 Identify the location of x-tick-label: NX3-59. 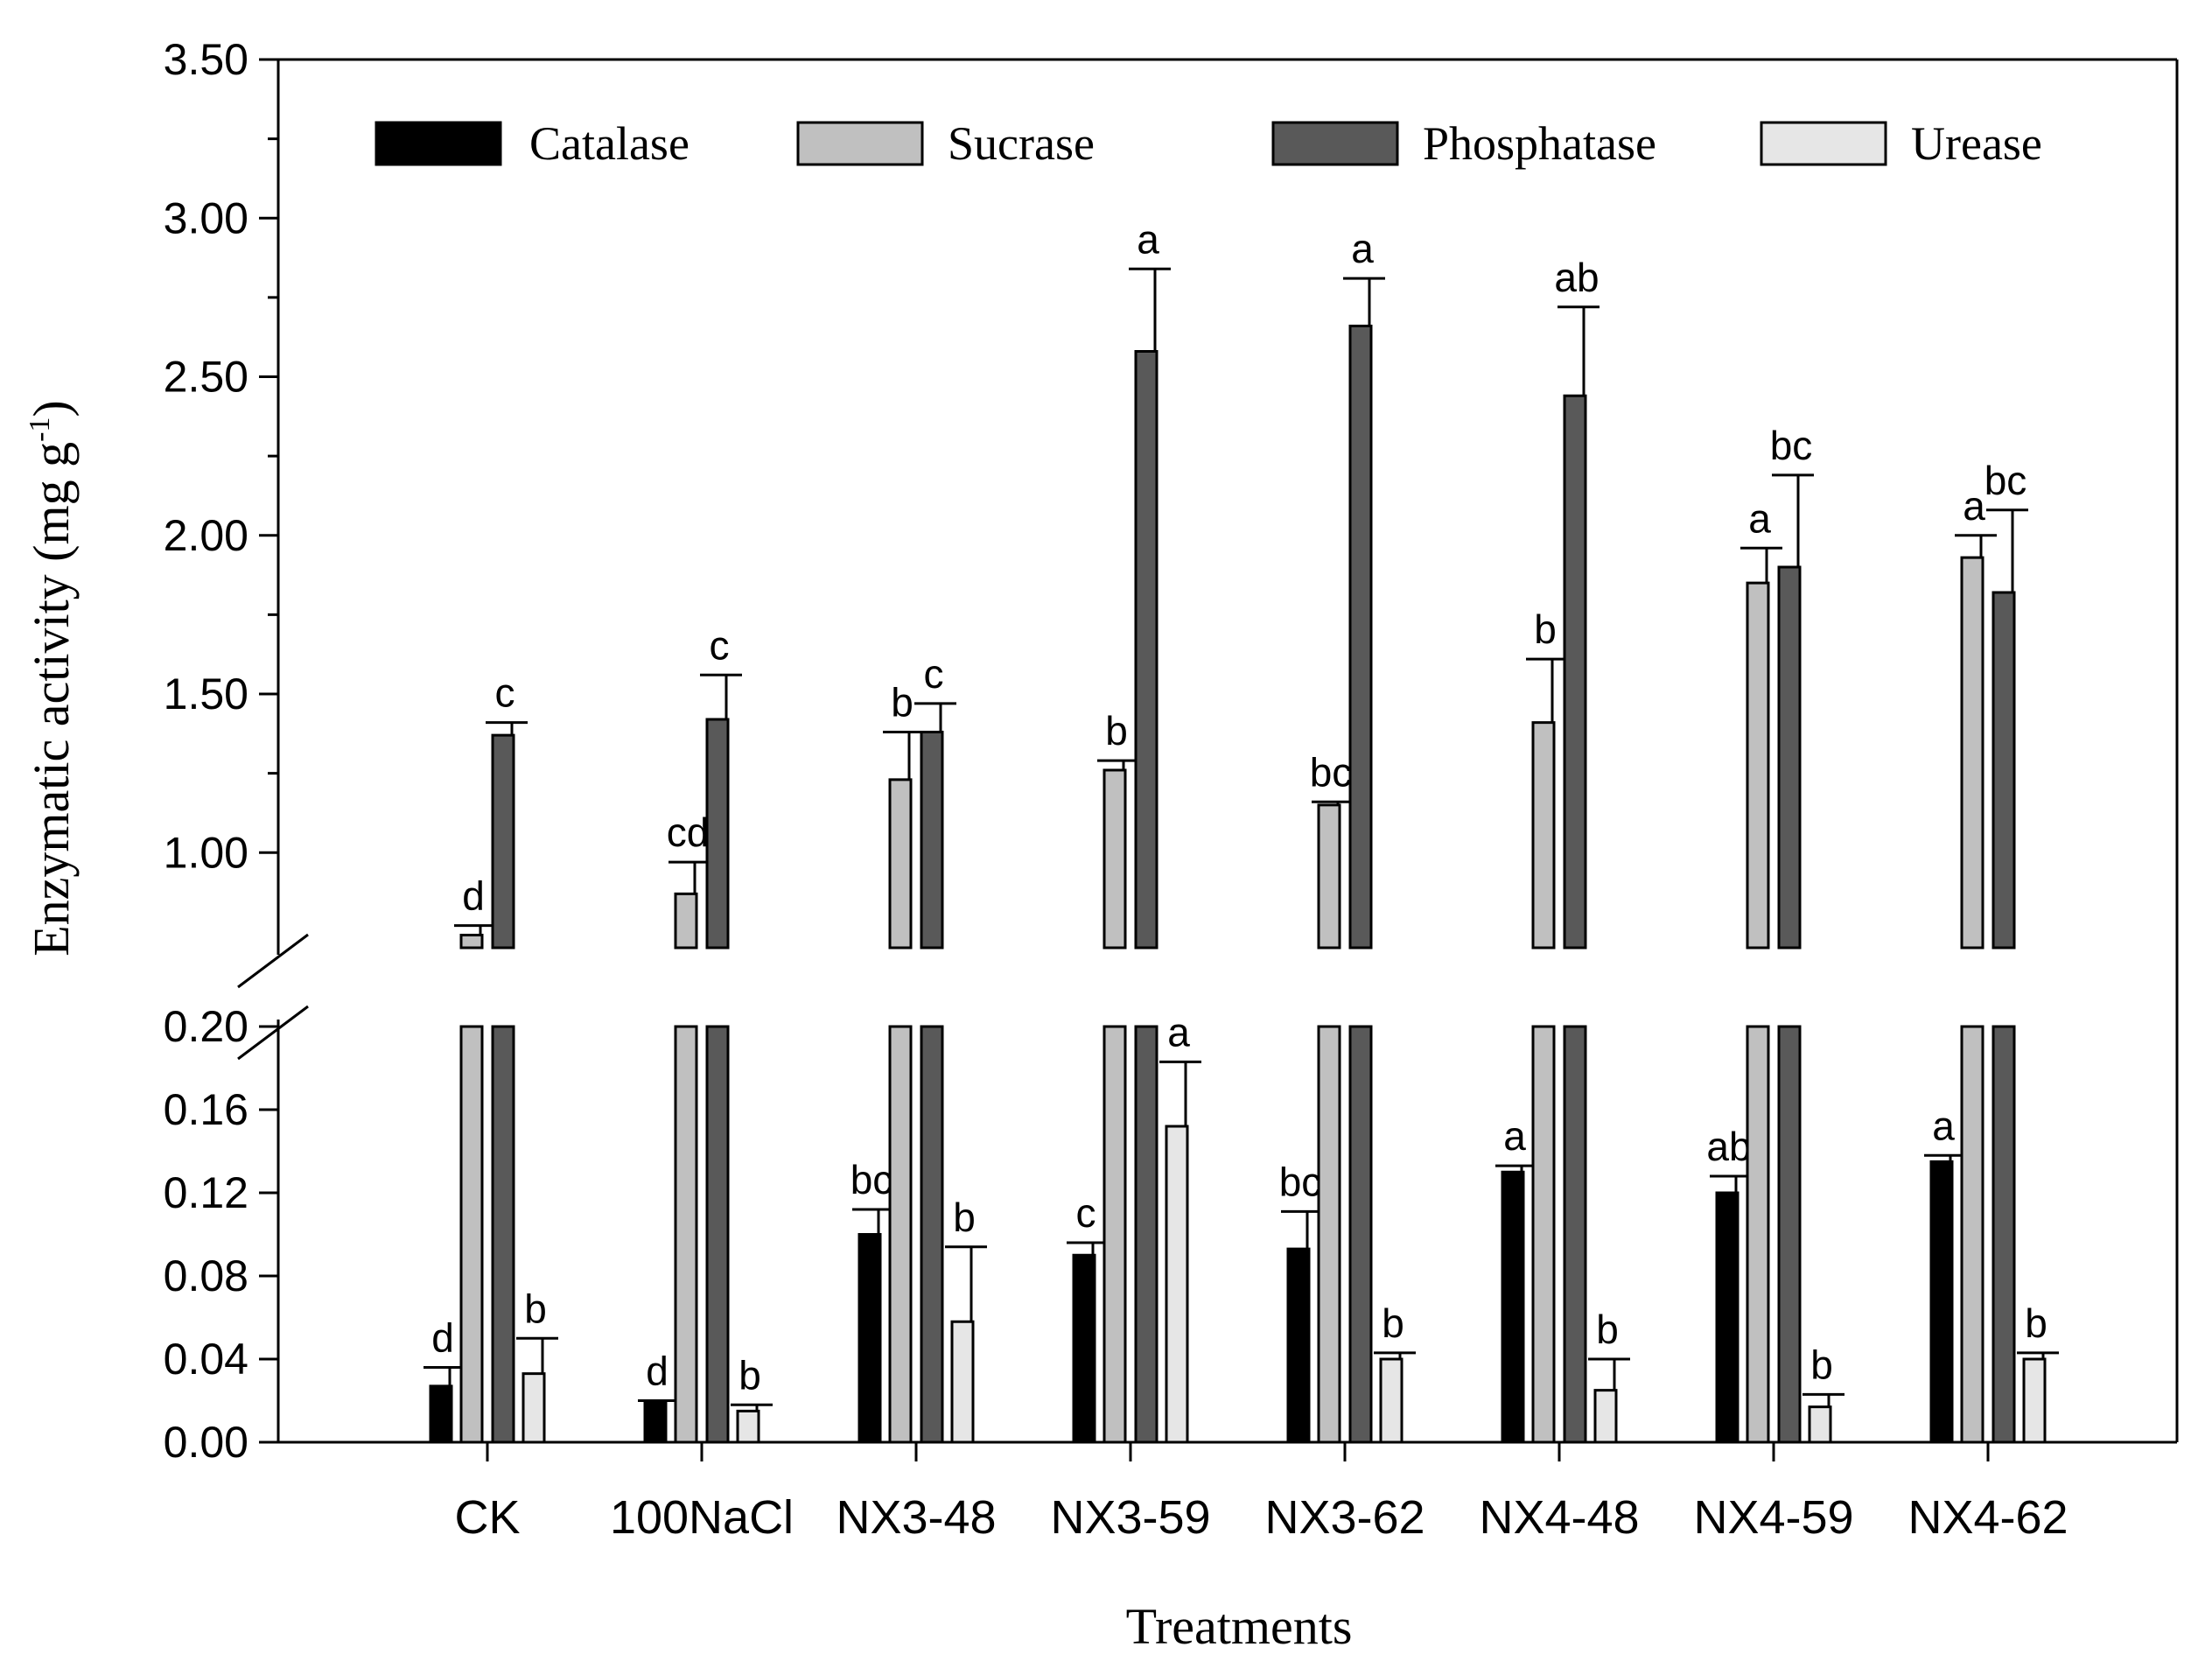
(1130, 1517).